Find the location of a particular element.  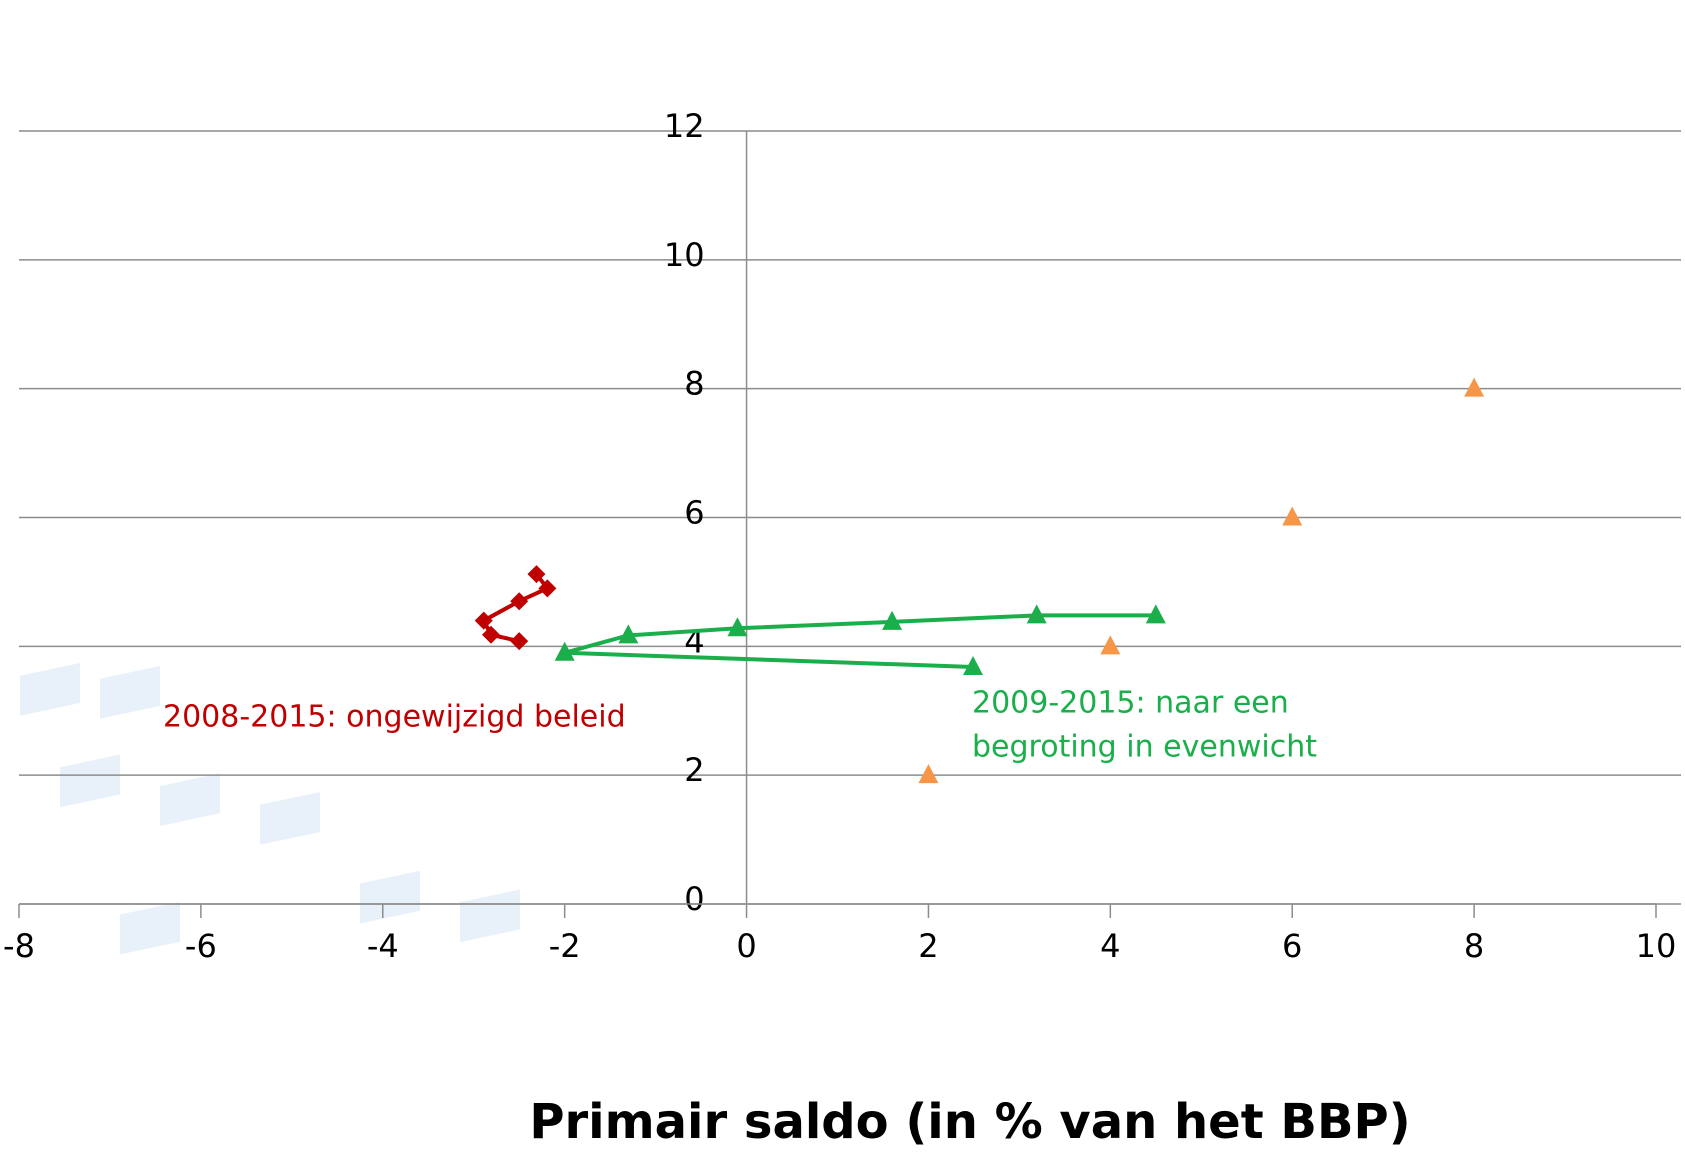

x-tick-label: 8 is located at coordinates (1474, 946).